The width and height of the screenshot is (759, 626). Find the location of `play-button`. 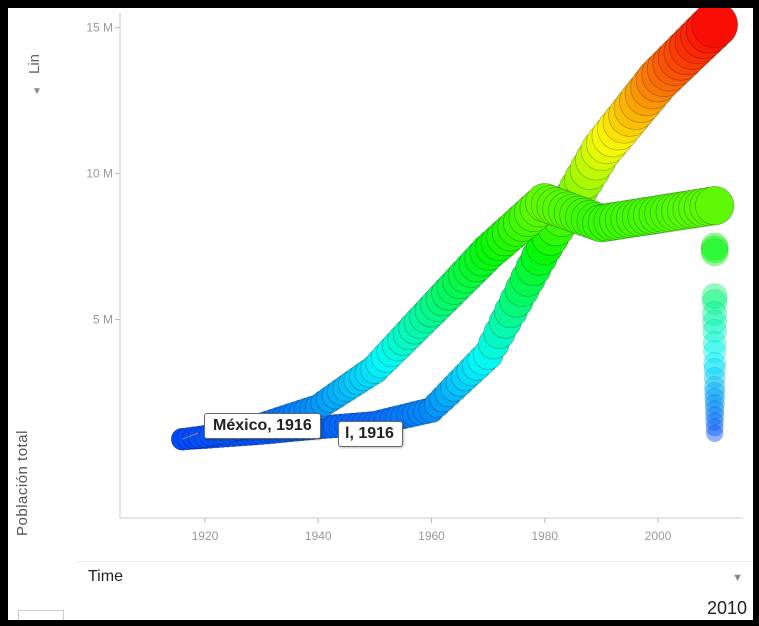

play-button is located at coordinates (41, 615).